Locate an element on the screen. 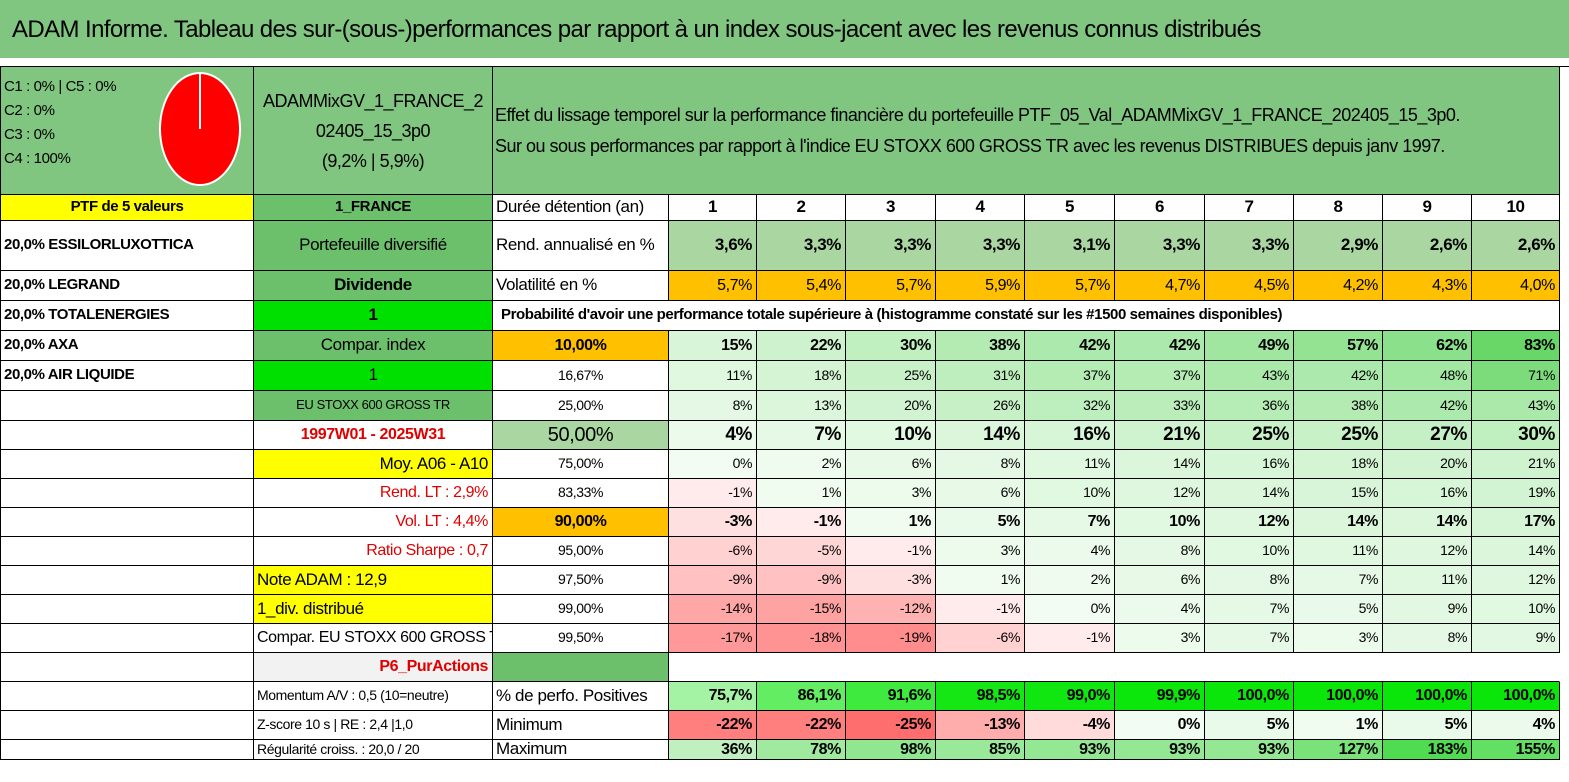 The image size is (1569, 782). allocation-line: C2 : 0% is located at coordinates (29, 110).